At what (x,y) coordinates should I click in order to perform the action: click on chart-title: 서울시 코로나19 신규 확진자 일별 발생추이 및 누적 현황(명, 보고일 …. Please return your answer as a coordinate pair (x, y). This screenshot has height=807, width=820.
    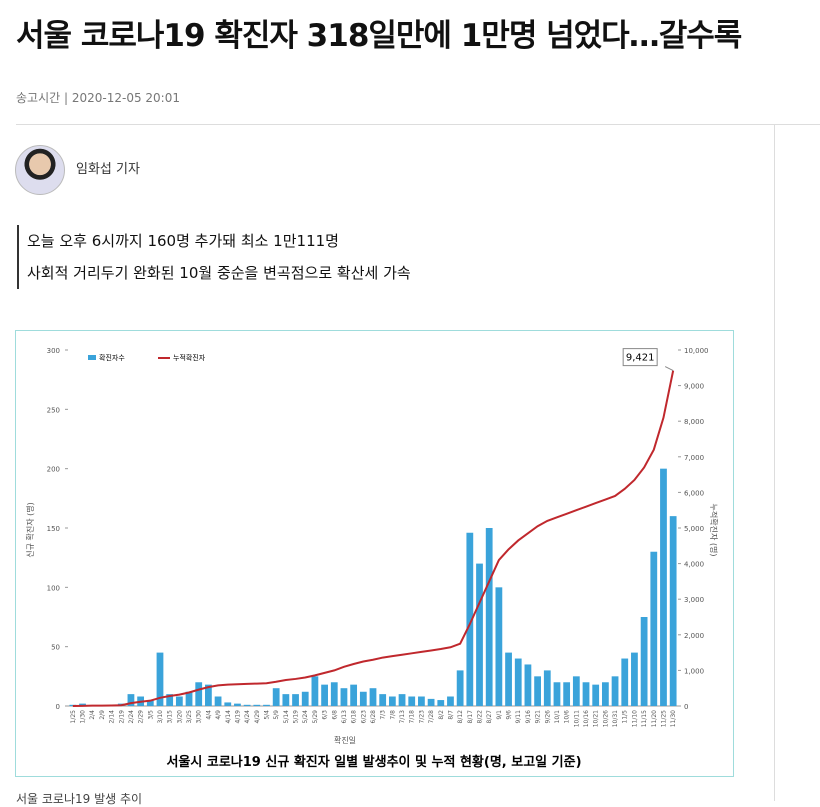
    Looking at the image, I should click on (373, 762).